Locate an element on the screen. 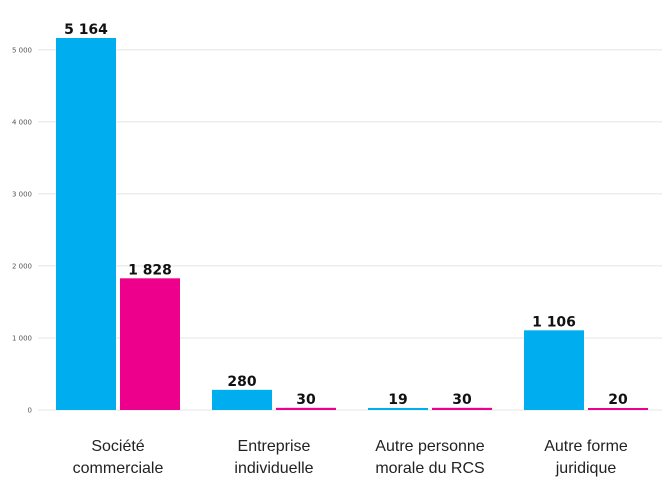 The width and height of the screenshot is (662, 479). data-label: 280 is located at coordinates (241, 382).